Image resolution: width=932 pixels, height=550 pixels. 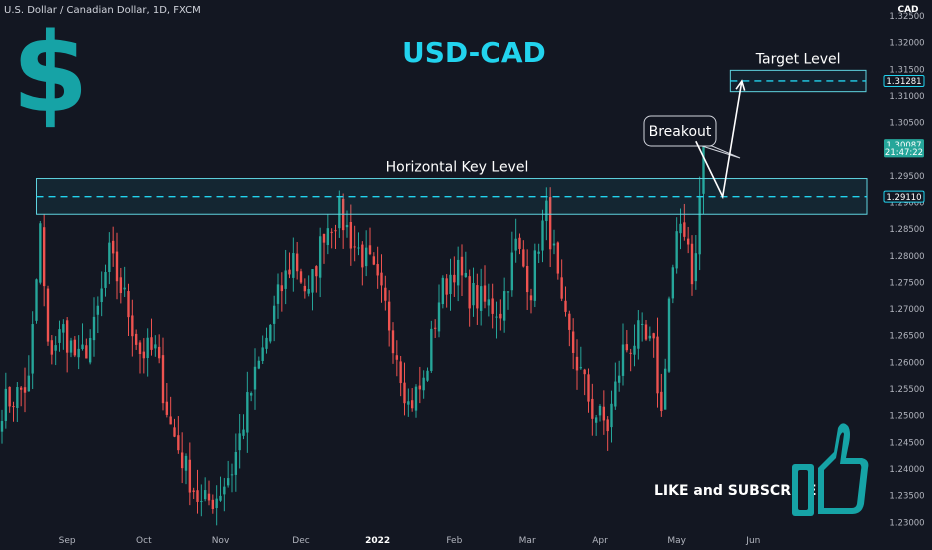 I want to click on y-tick-label: 1.27500, so click(x=906, y=283).